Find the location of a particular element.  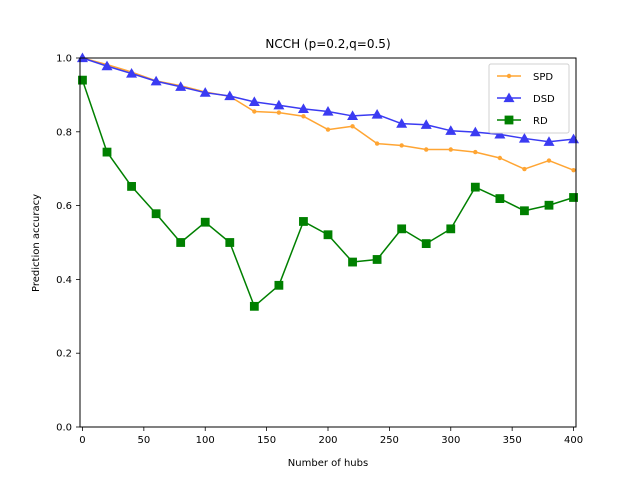

legend-item-dsd: DSD is located at coordinates (526, 98).